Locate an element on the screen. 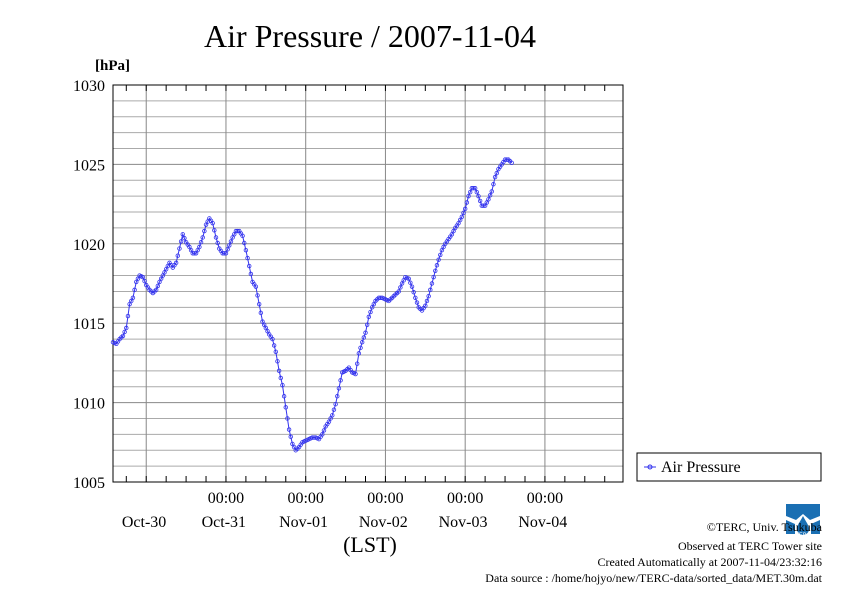 This screenshot has width=842, height=595. chart-title: Air Pressure / 2007-11-04 is located at coordinates (370, 36).